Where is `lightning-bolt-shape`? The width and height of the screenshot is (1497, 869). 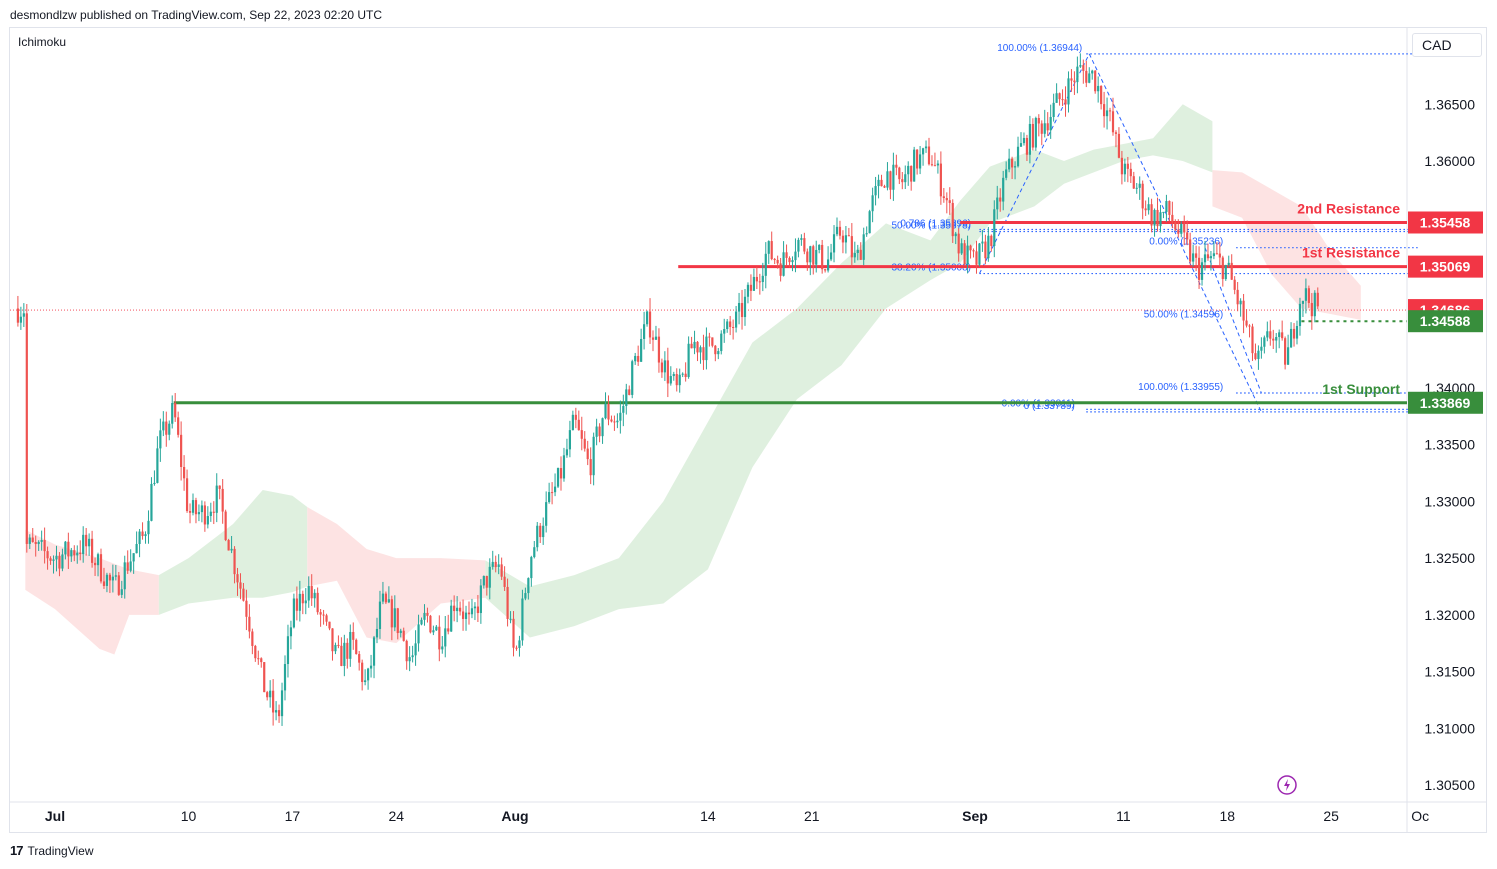
lightning-bolt-shape is located at coordinates (1287, 785).